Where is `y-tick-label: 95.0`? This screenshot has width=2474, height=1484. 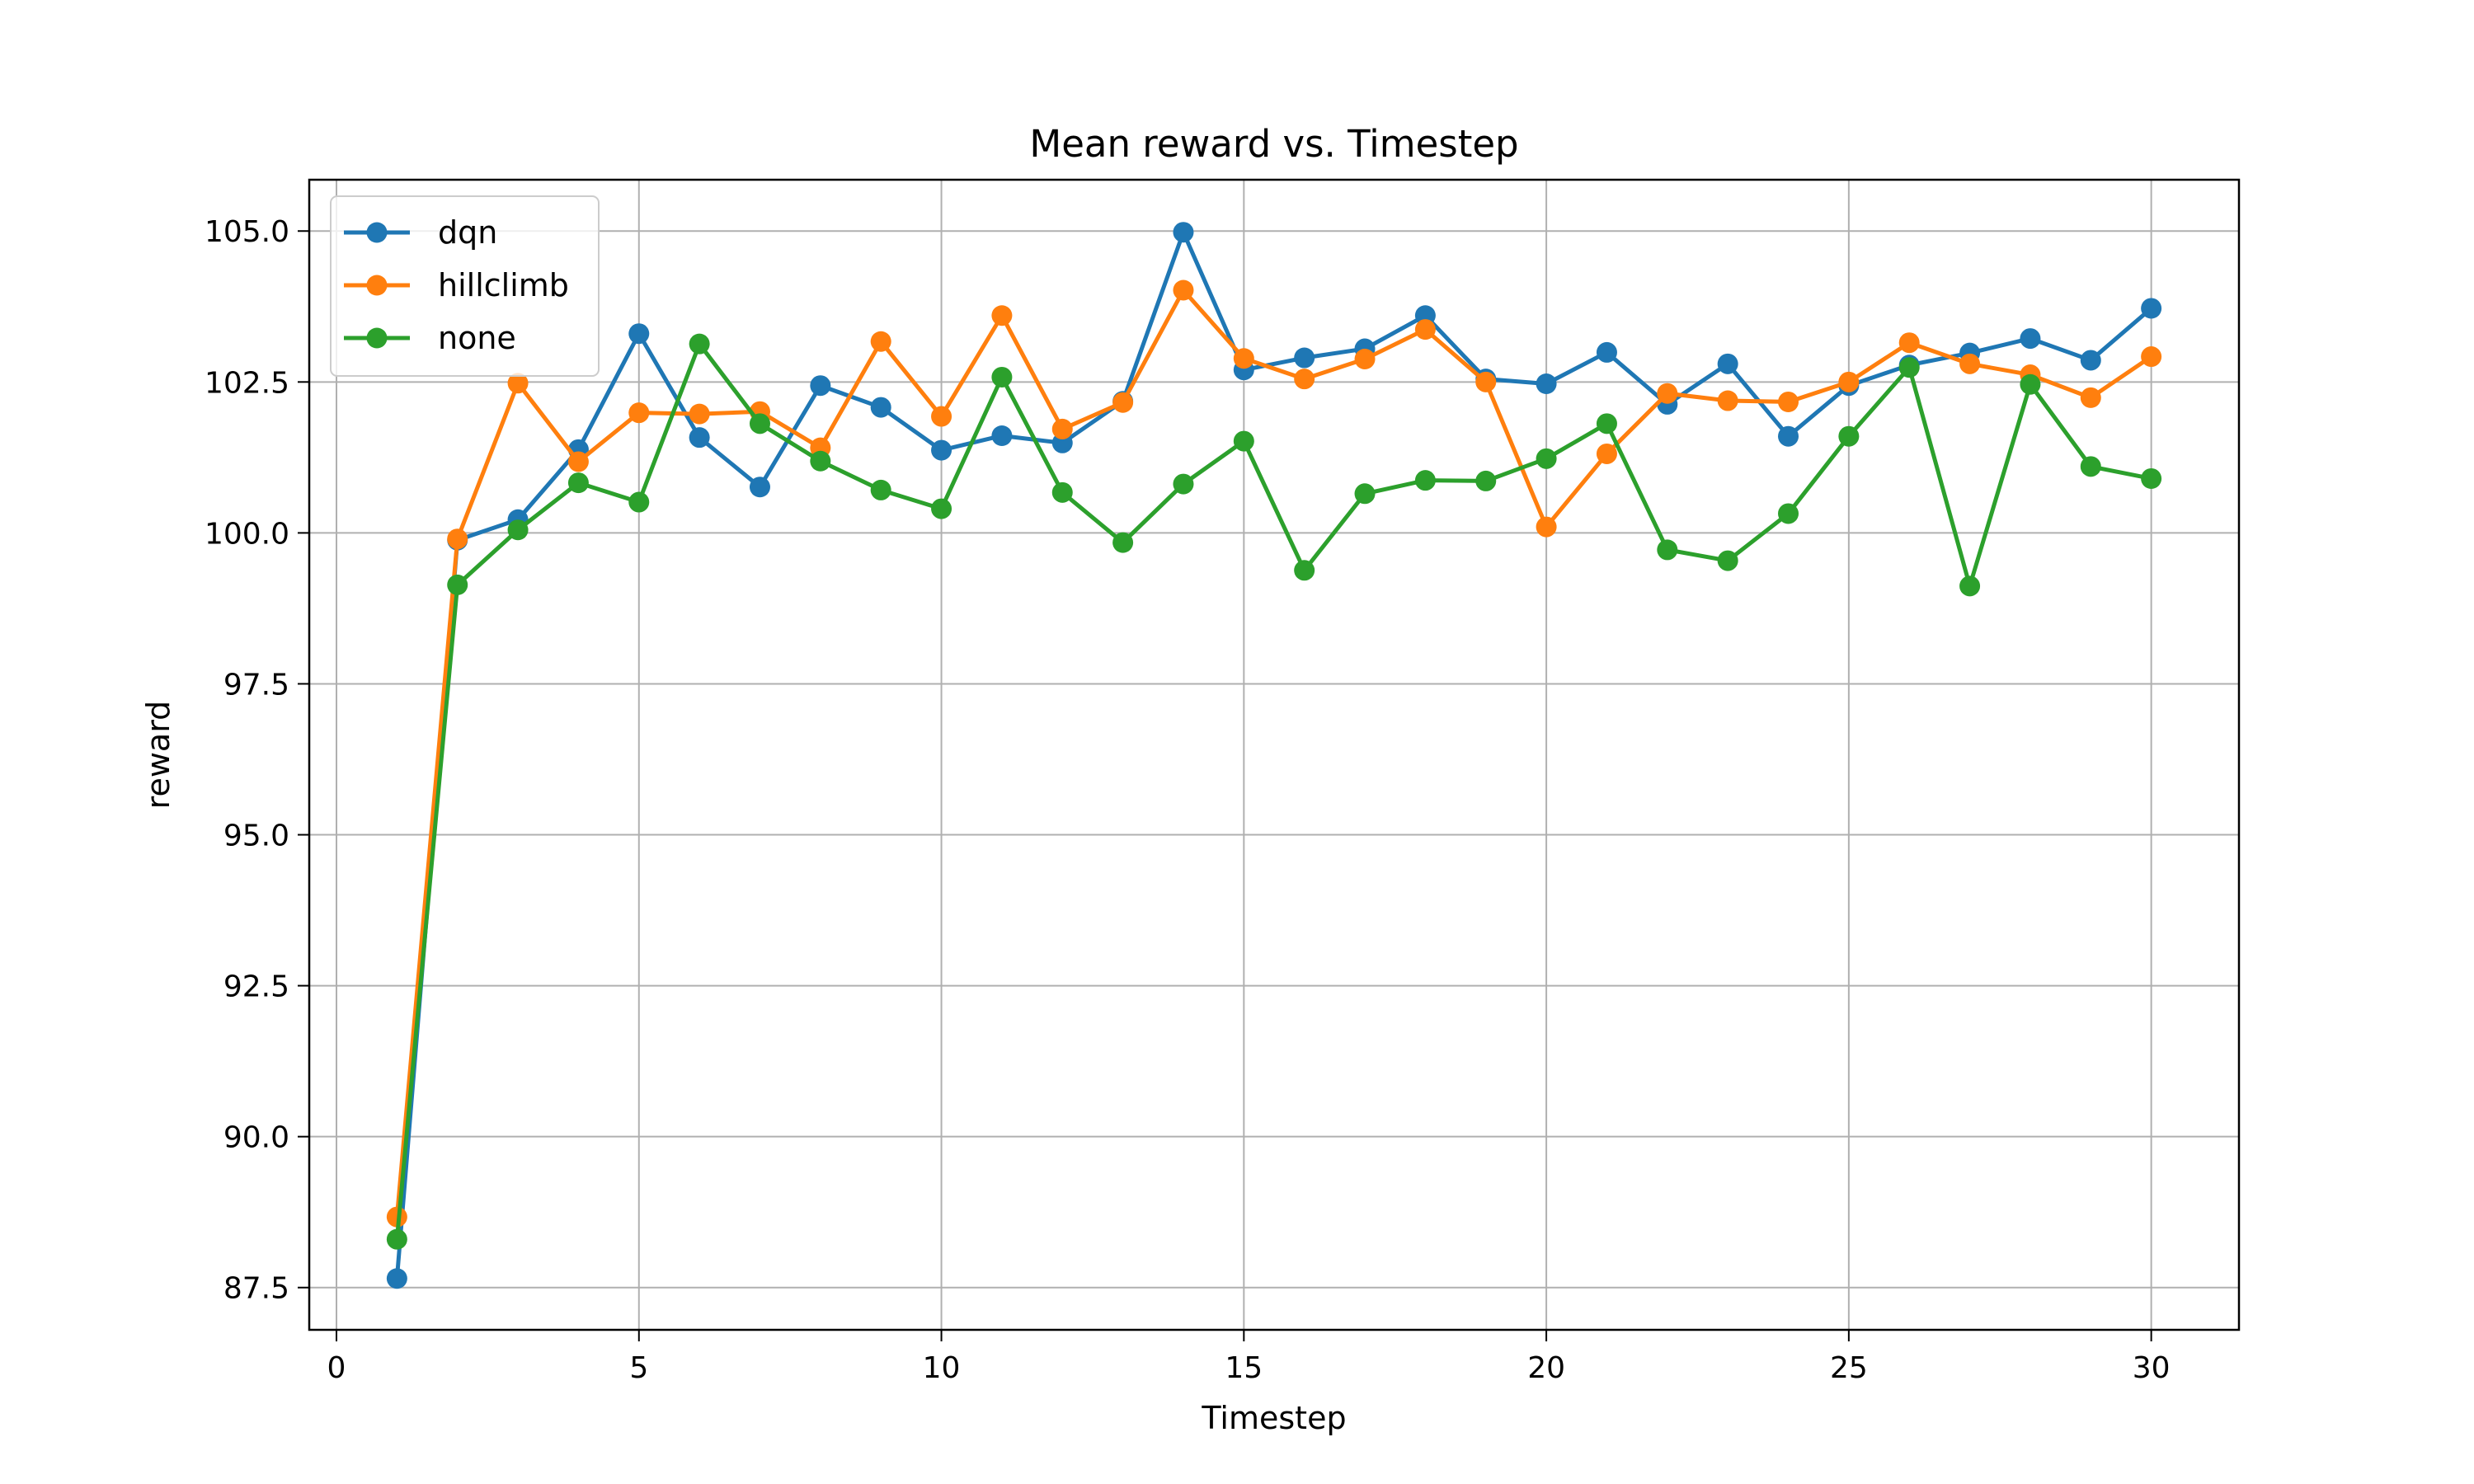 y-tick-label: 95.0 is located at coordinates (256, 836).